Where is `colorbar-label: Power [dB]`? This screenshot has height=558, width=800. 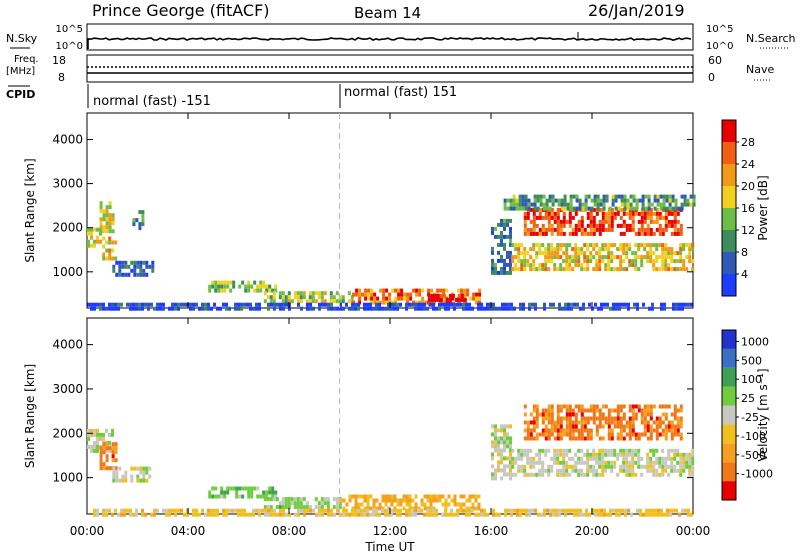 colorbar-label: Power [dB] is located at coordinates (763, 207).